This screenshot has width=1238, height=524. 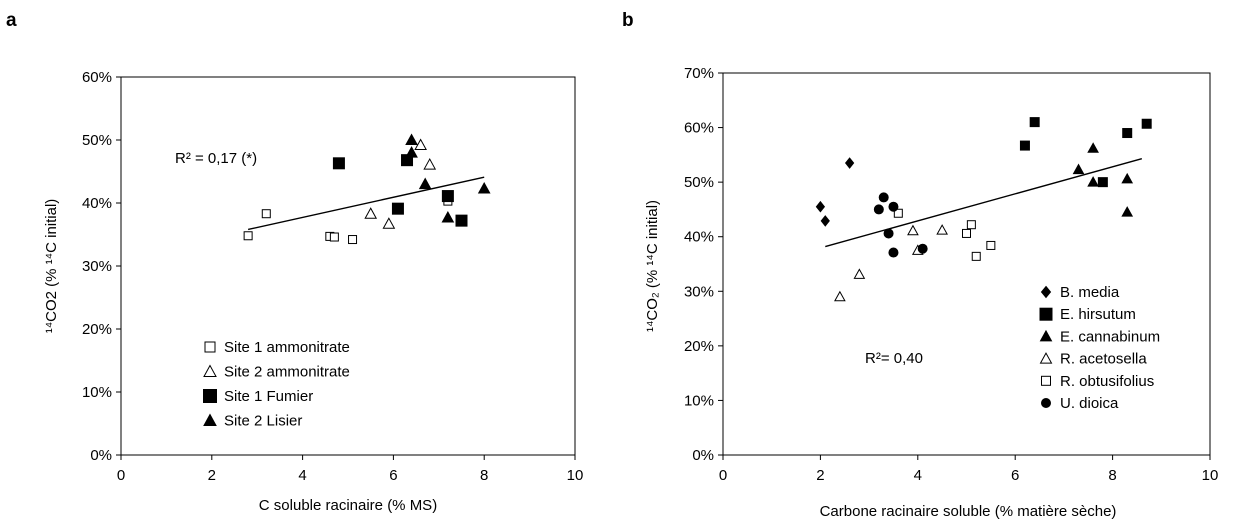 I want to click on y-tick-label: 70%, so click(x=699, y=73).